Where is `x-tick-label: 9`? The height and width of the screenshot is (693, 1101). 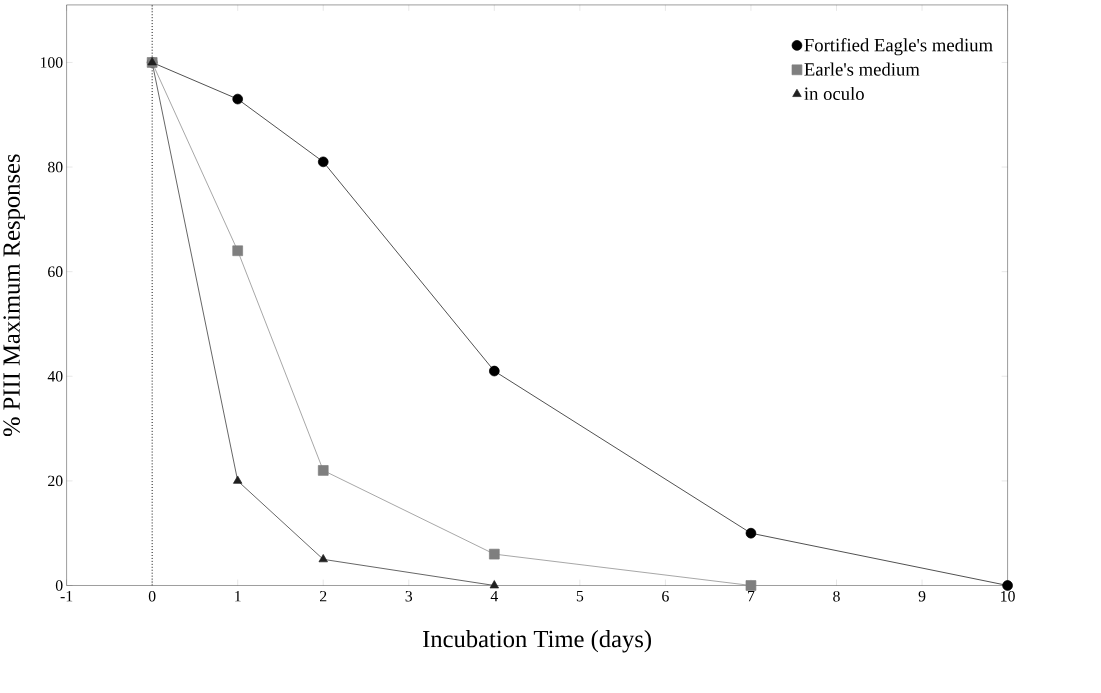 x-tick-label: 9 is located at coordinates (922, 596).